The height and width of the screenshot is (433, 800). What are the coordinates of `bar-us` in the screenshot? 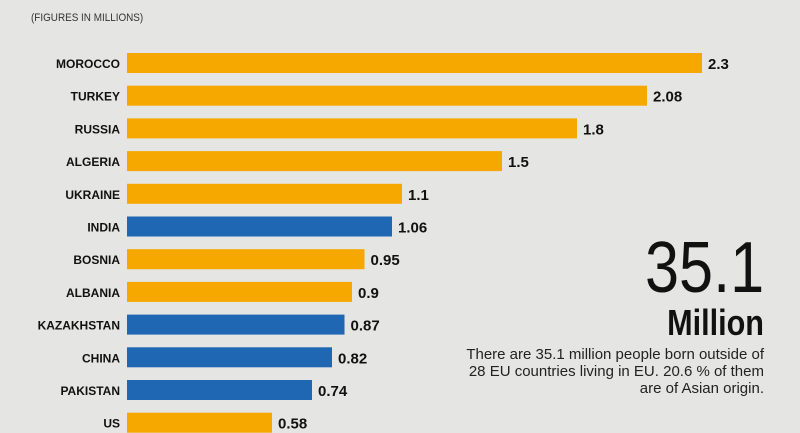 It's located at (199, 422).